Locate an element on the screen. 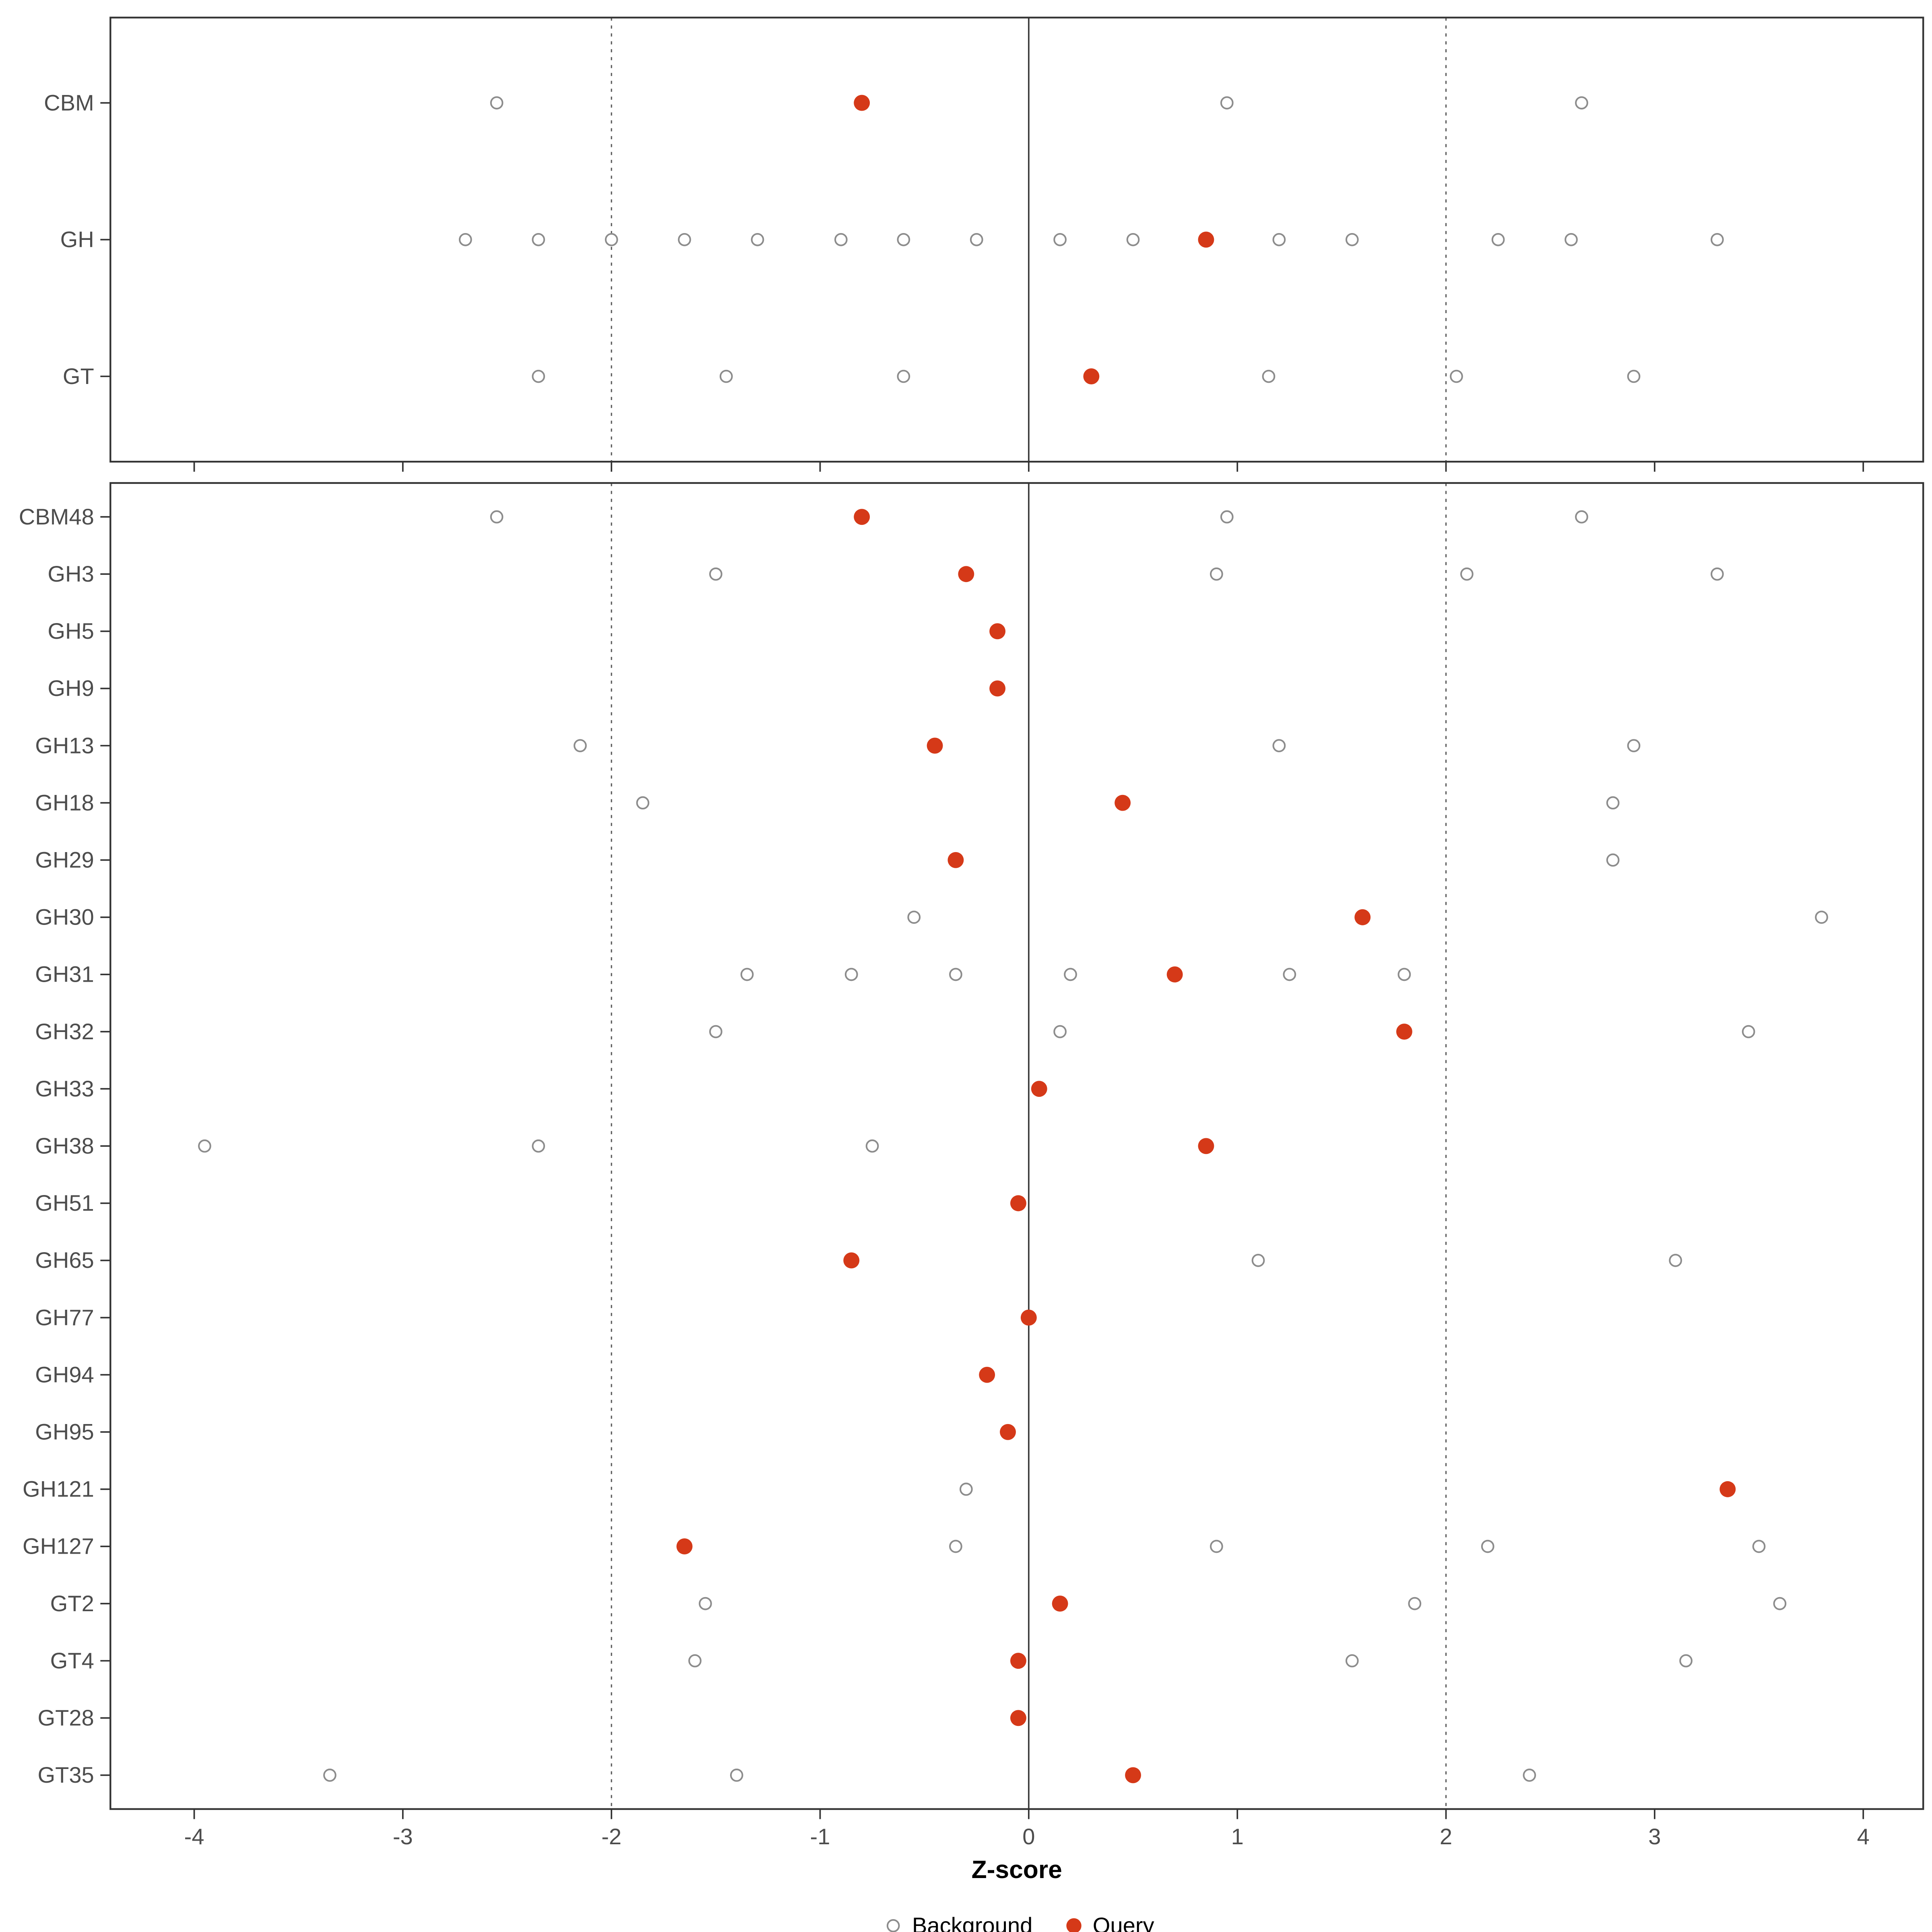  row-label: GH5 is located at coordinates (70, 631).